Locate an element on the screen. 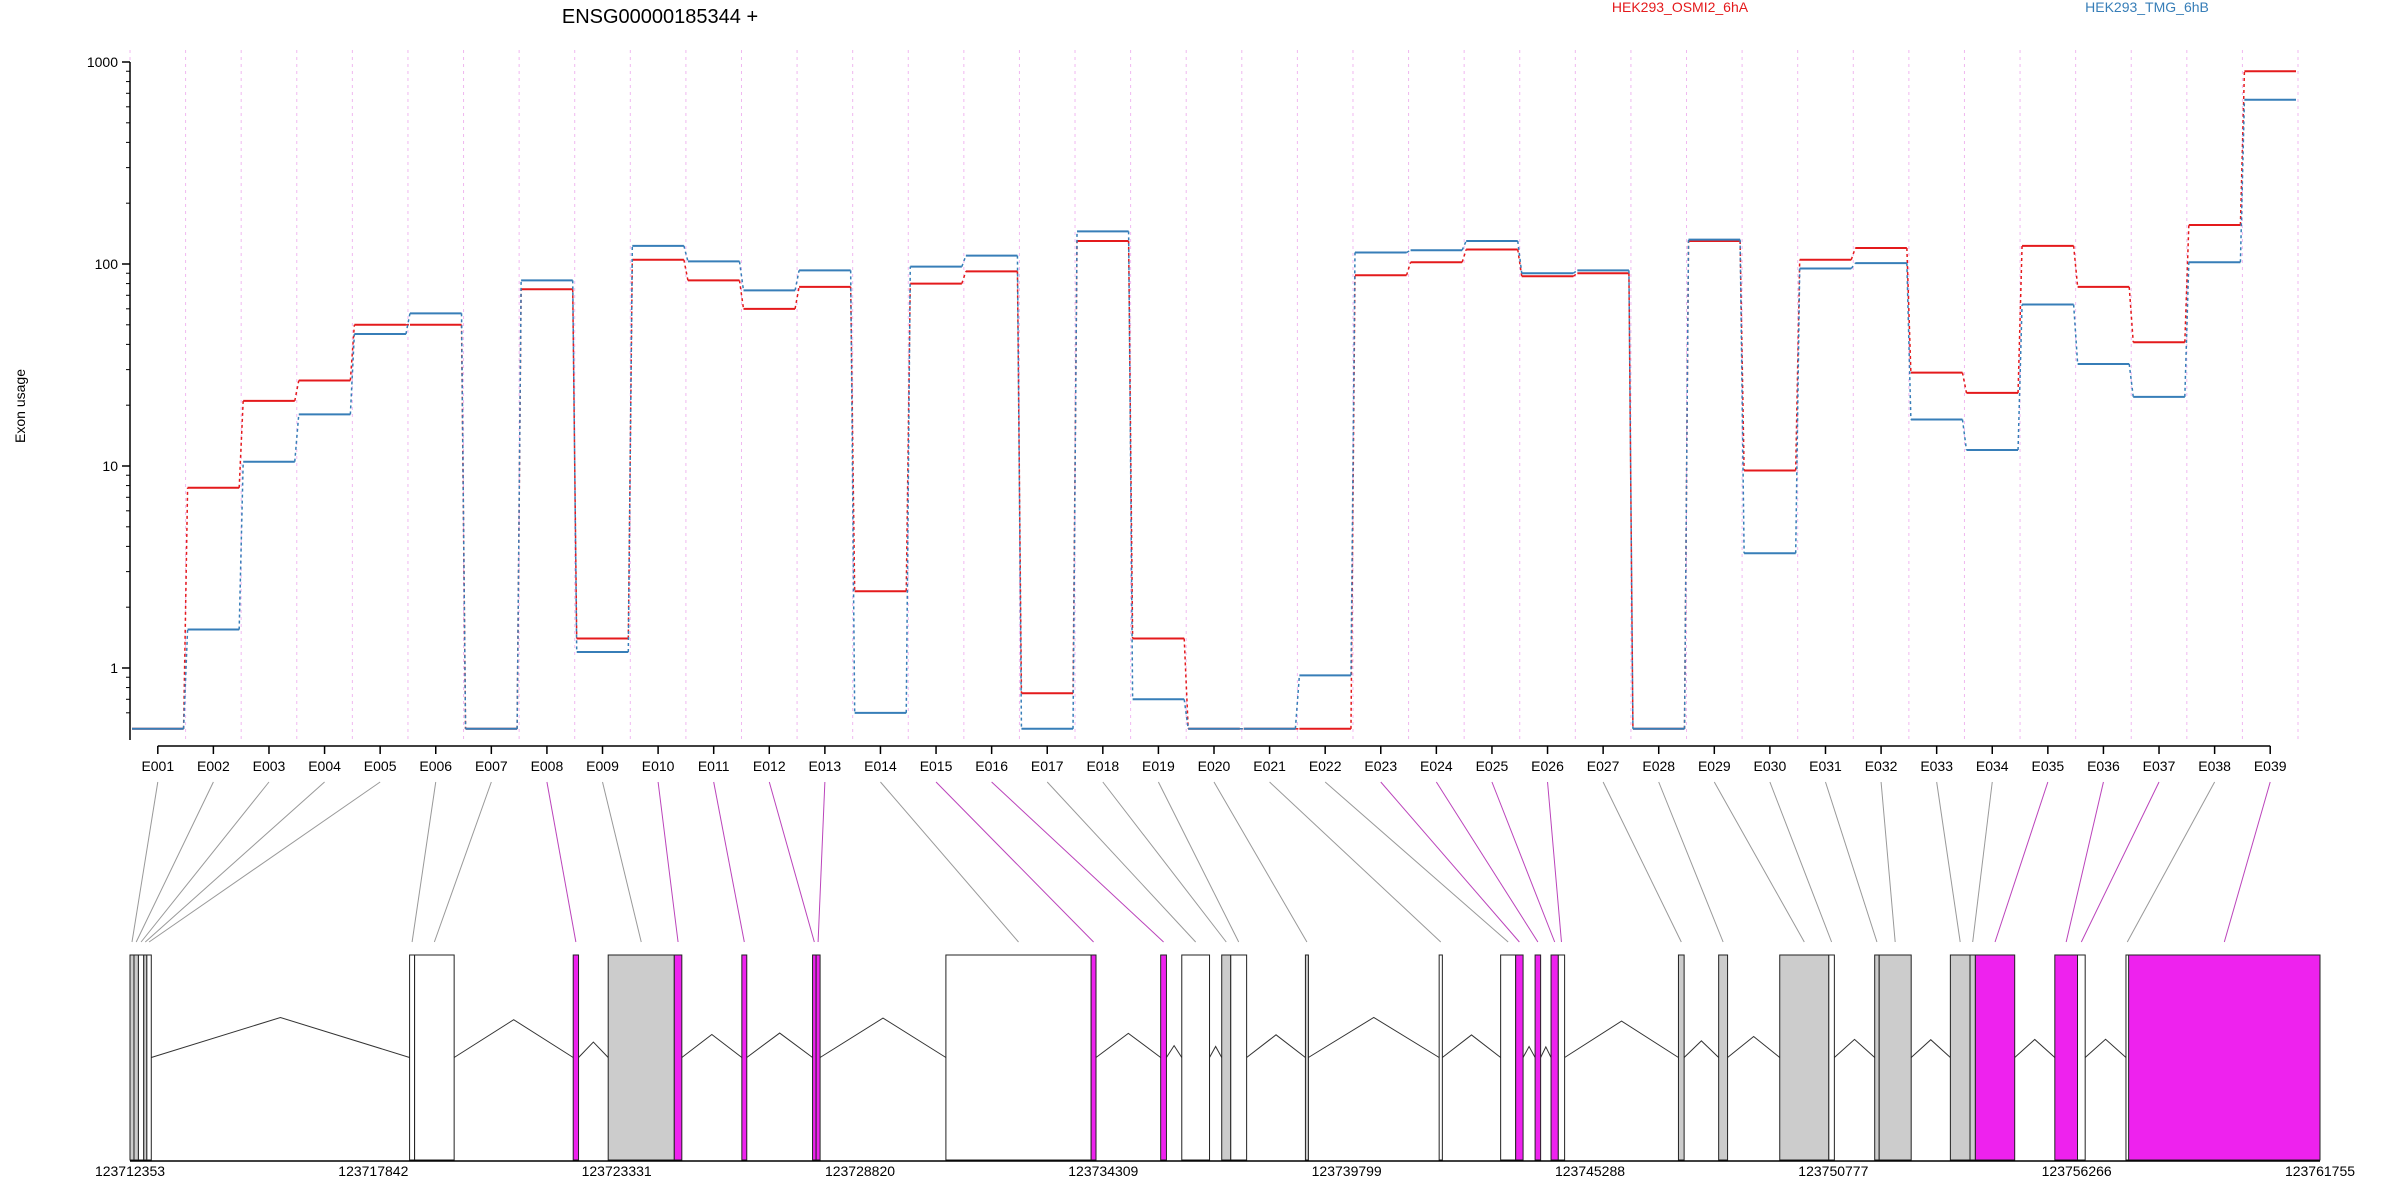 The width and height of the screenshot is (2400, 1200). x-tick-label: E006 is located at coordinates (435, 766).